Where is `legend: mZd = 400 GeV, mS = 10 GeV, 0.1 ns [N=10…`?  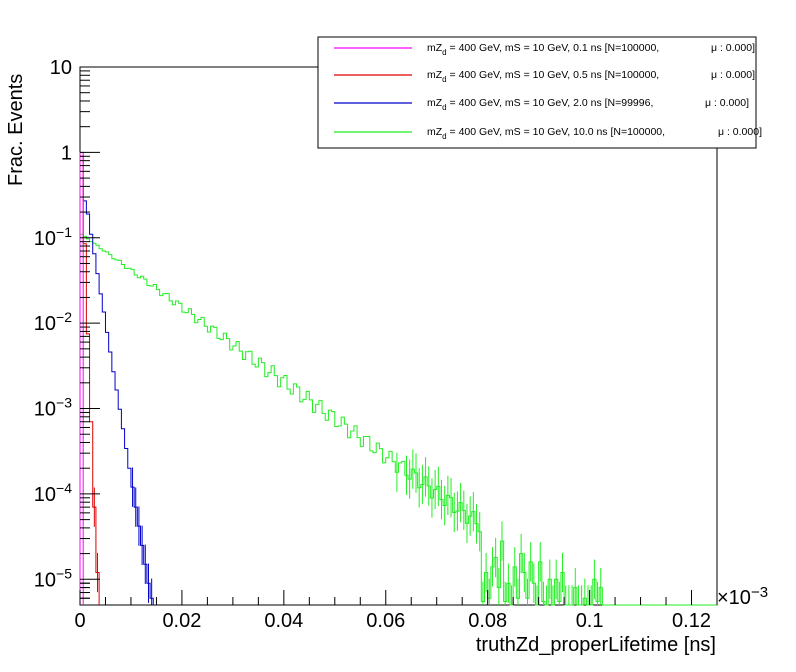 legend: mZd = 400 GeV, mS = 10 GeV, 0.1 ns [N=10… is located at coordinates (539, 92).